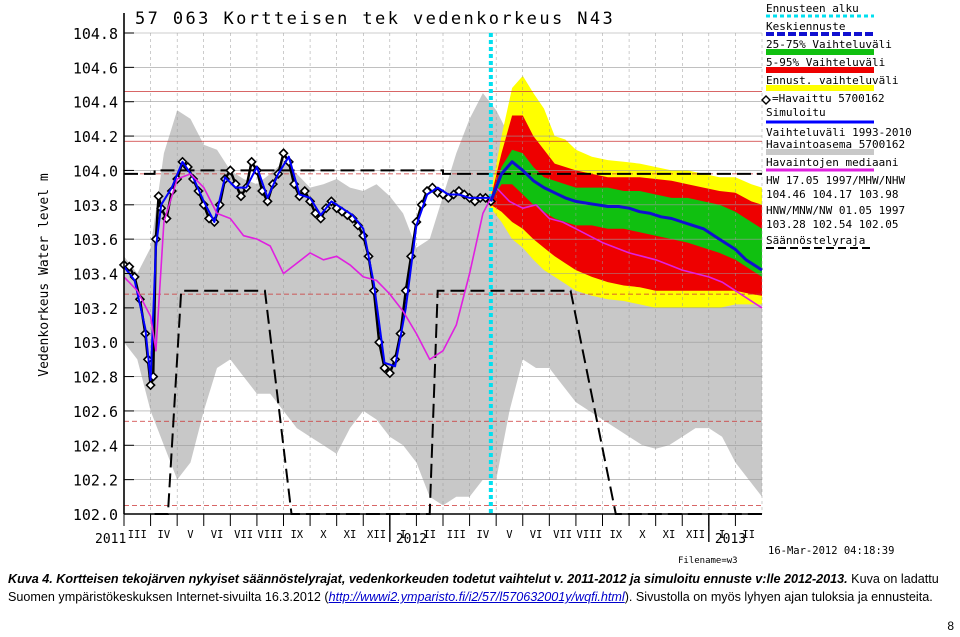 The width and height of the screenshot is (960, 637). What do you see at coordinates (832, 162) in the screenshot?
I see `legend-label: Havaintojen mediaani` at bounding box center [832, 162].